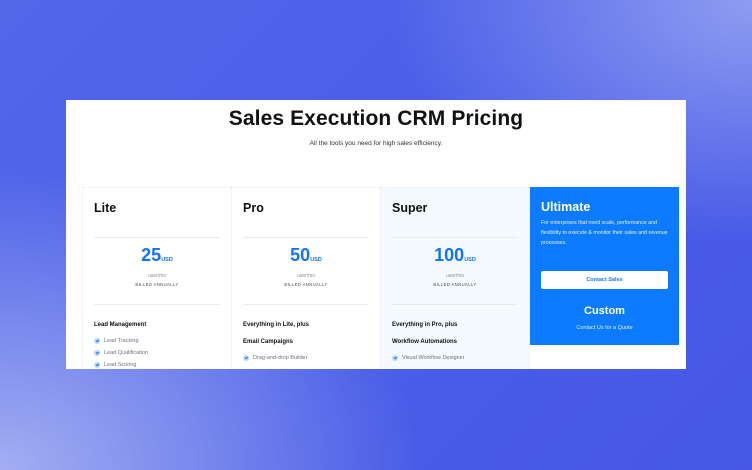 This screenshot has width=752, height=470. I want to click on page-title: Sales Execution CRM Pricing, so click(376, 118).